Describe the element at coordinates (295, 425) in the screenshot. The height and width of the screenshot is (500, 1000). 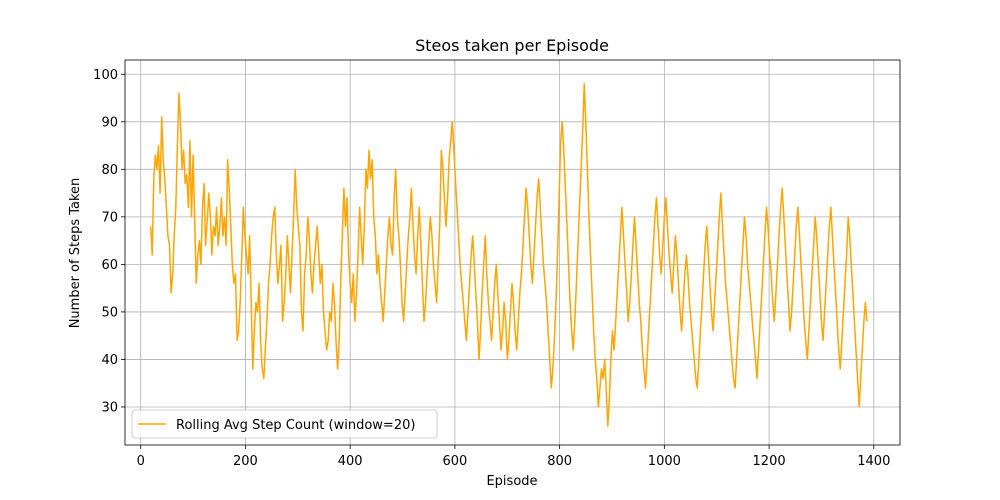
I see `legend-label: Rolling Avg Step Count (window=20)` at that location.